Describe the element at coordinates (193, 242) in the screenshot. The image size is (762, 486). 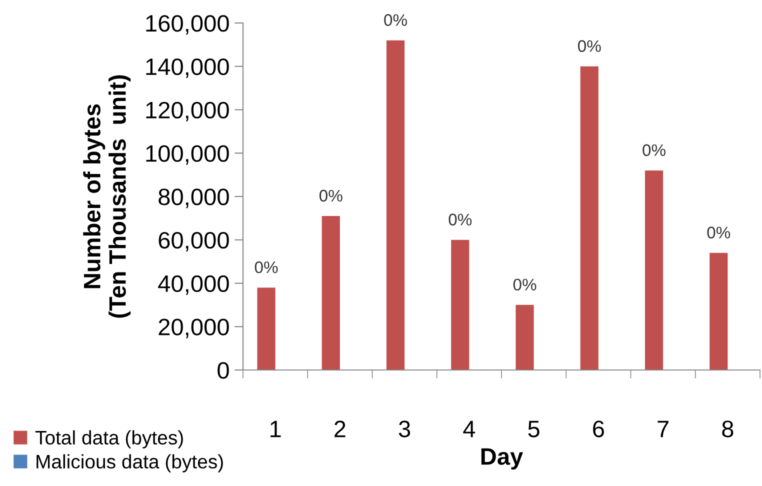
I see `y-tick-label: 60,000` at that location.